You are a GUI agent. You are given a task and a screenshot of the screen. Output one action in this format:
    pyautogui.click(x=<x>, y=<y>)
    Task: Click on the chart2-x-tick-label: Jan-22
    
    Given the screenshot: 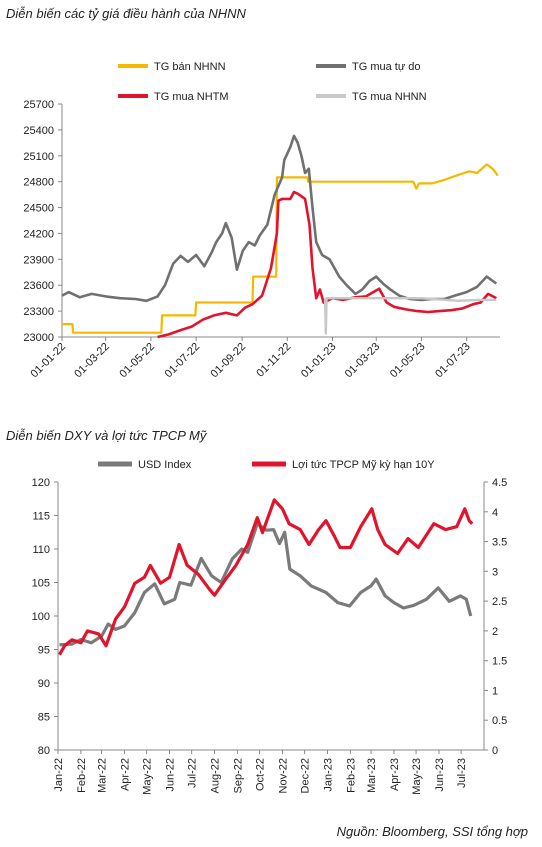 What is the action you would take?
    pyautogui.click(x=59, y=775)
    